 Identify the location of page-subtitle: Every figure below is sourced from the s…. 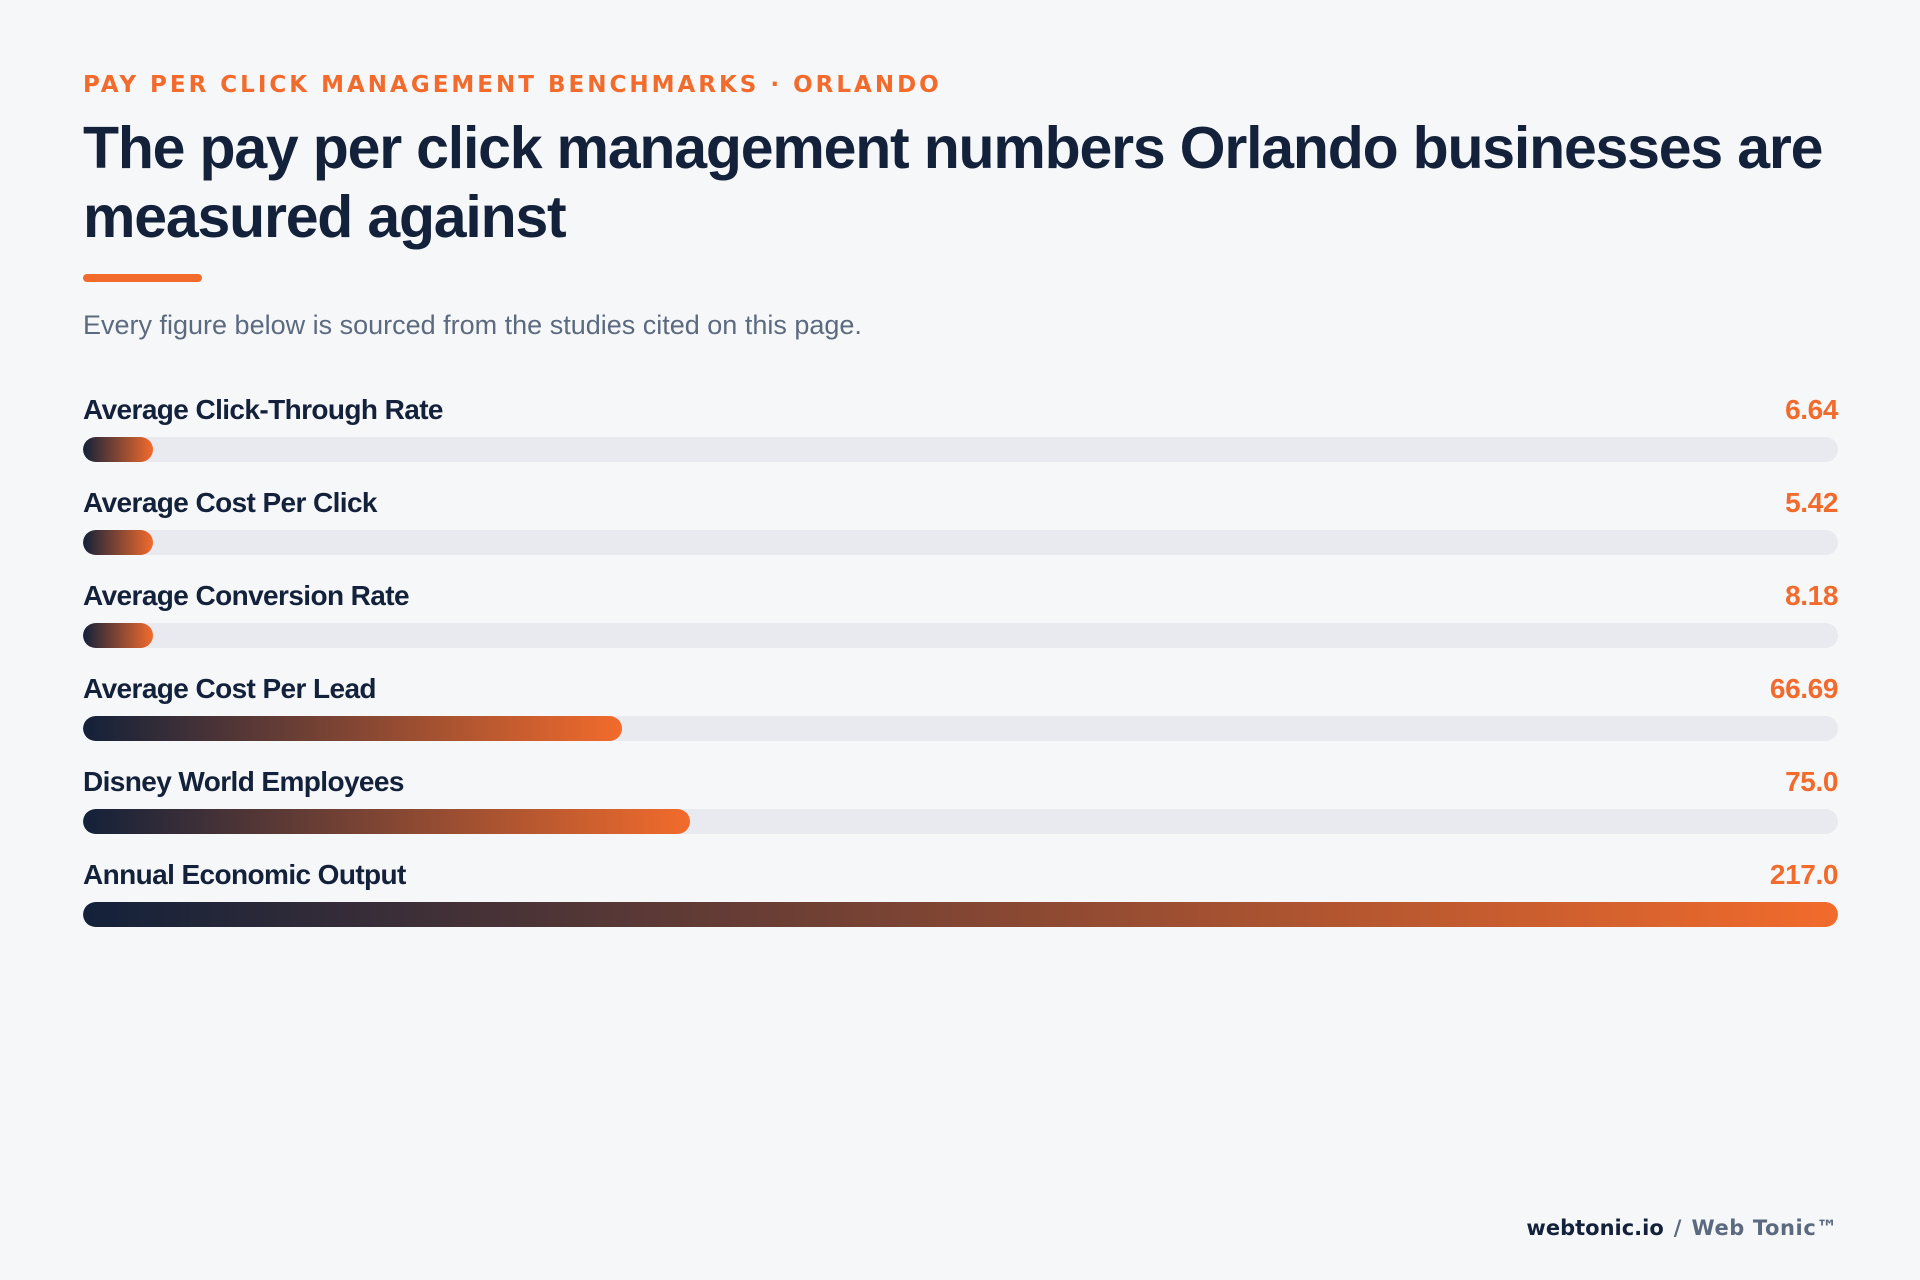
(472, 325).